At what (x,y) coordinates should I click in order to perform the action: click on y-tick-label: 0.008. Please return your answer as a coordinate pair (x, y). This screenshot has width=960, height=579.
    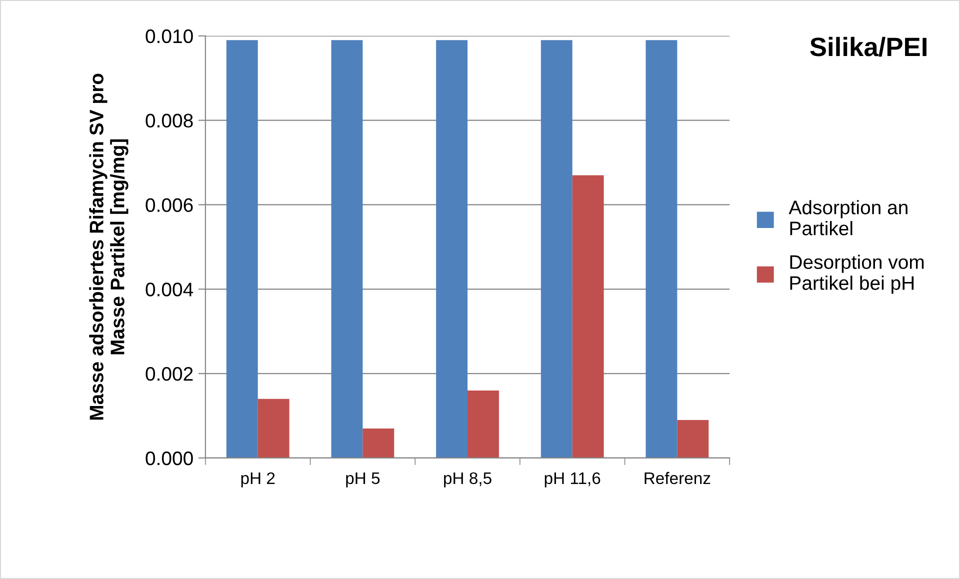
    Looking at the image, I should click on (169, 121).